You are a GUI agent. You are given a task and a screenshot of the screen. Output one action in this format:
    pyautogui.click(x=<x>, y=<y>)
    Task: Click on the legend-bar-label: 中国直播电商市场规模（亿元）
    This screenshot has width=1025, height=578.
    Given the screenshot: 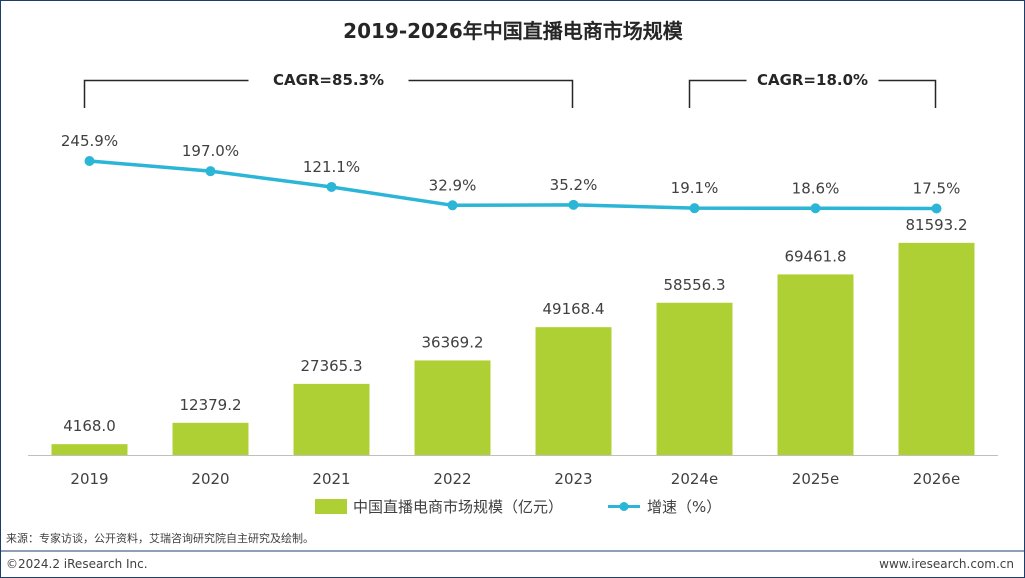 What is the action you would take?
    pyautogui.click(x=458, y=507)
    